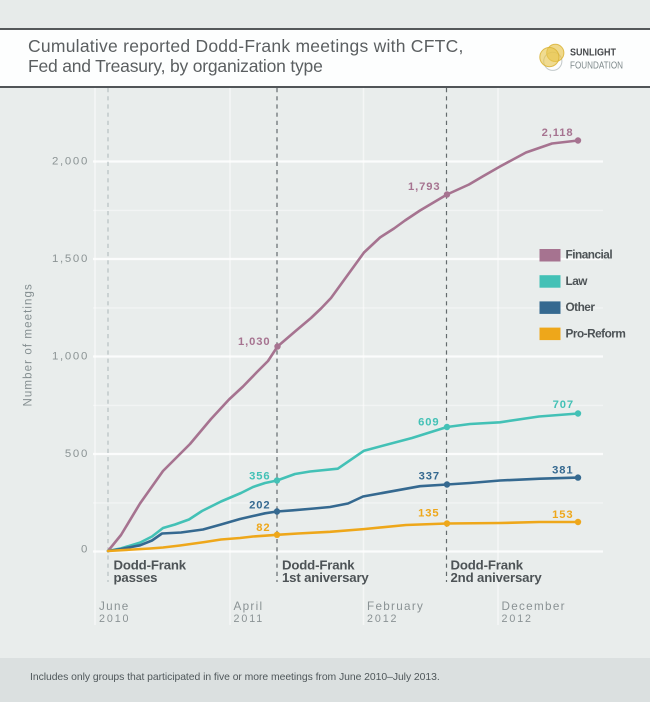 The height and width of the screenshot is (702, 650). What do you see at coordinates (114, 606) in the screenshot?
I see `svg-text: June` at bounding box center [114, 606].